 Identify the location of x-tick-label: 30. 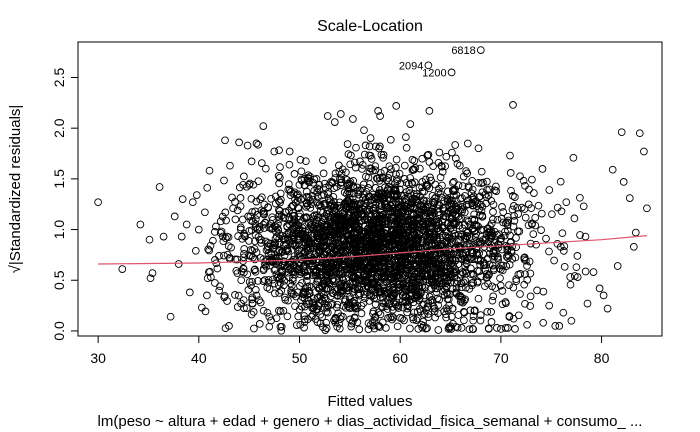
(98, 358).